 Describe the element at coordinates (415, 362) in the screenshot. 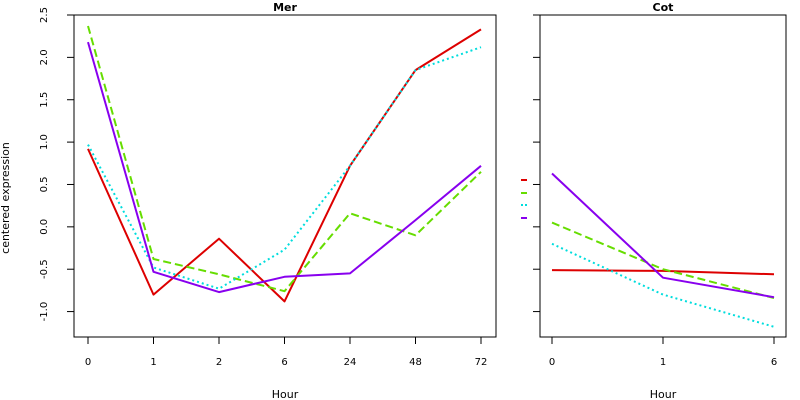

I see `x-tick-label: 48` at that location.